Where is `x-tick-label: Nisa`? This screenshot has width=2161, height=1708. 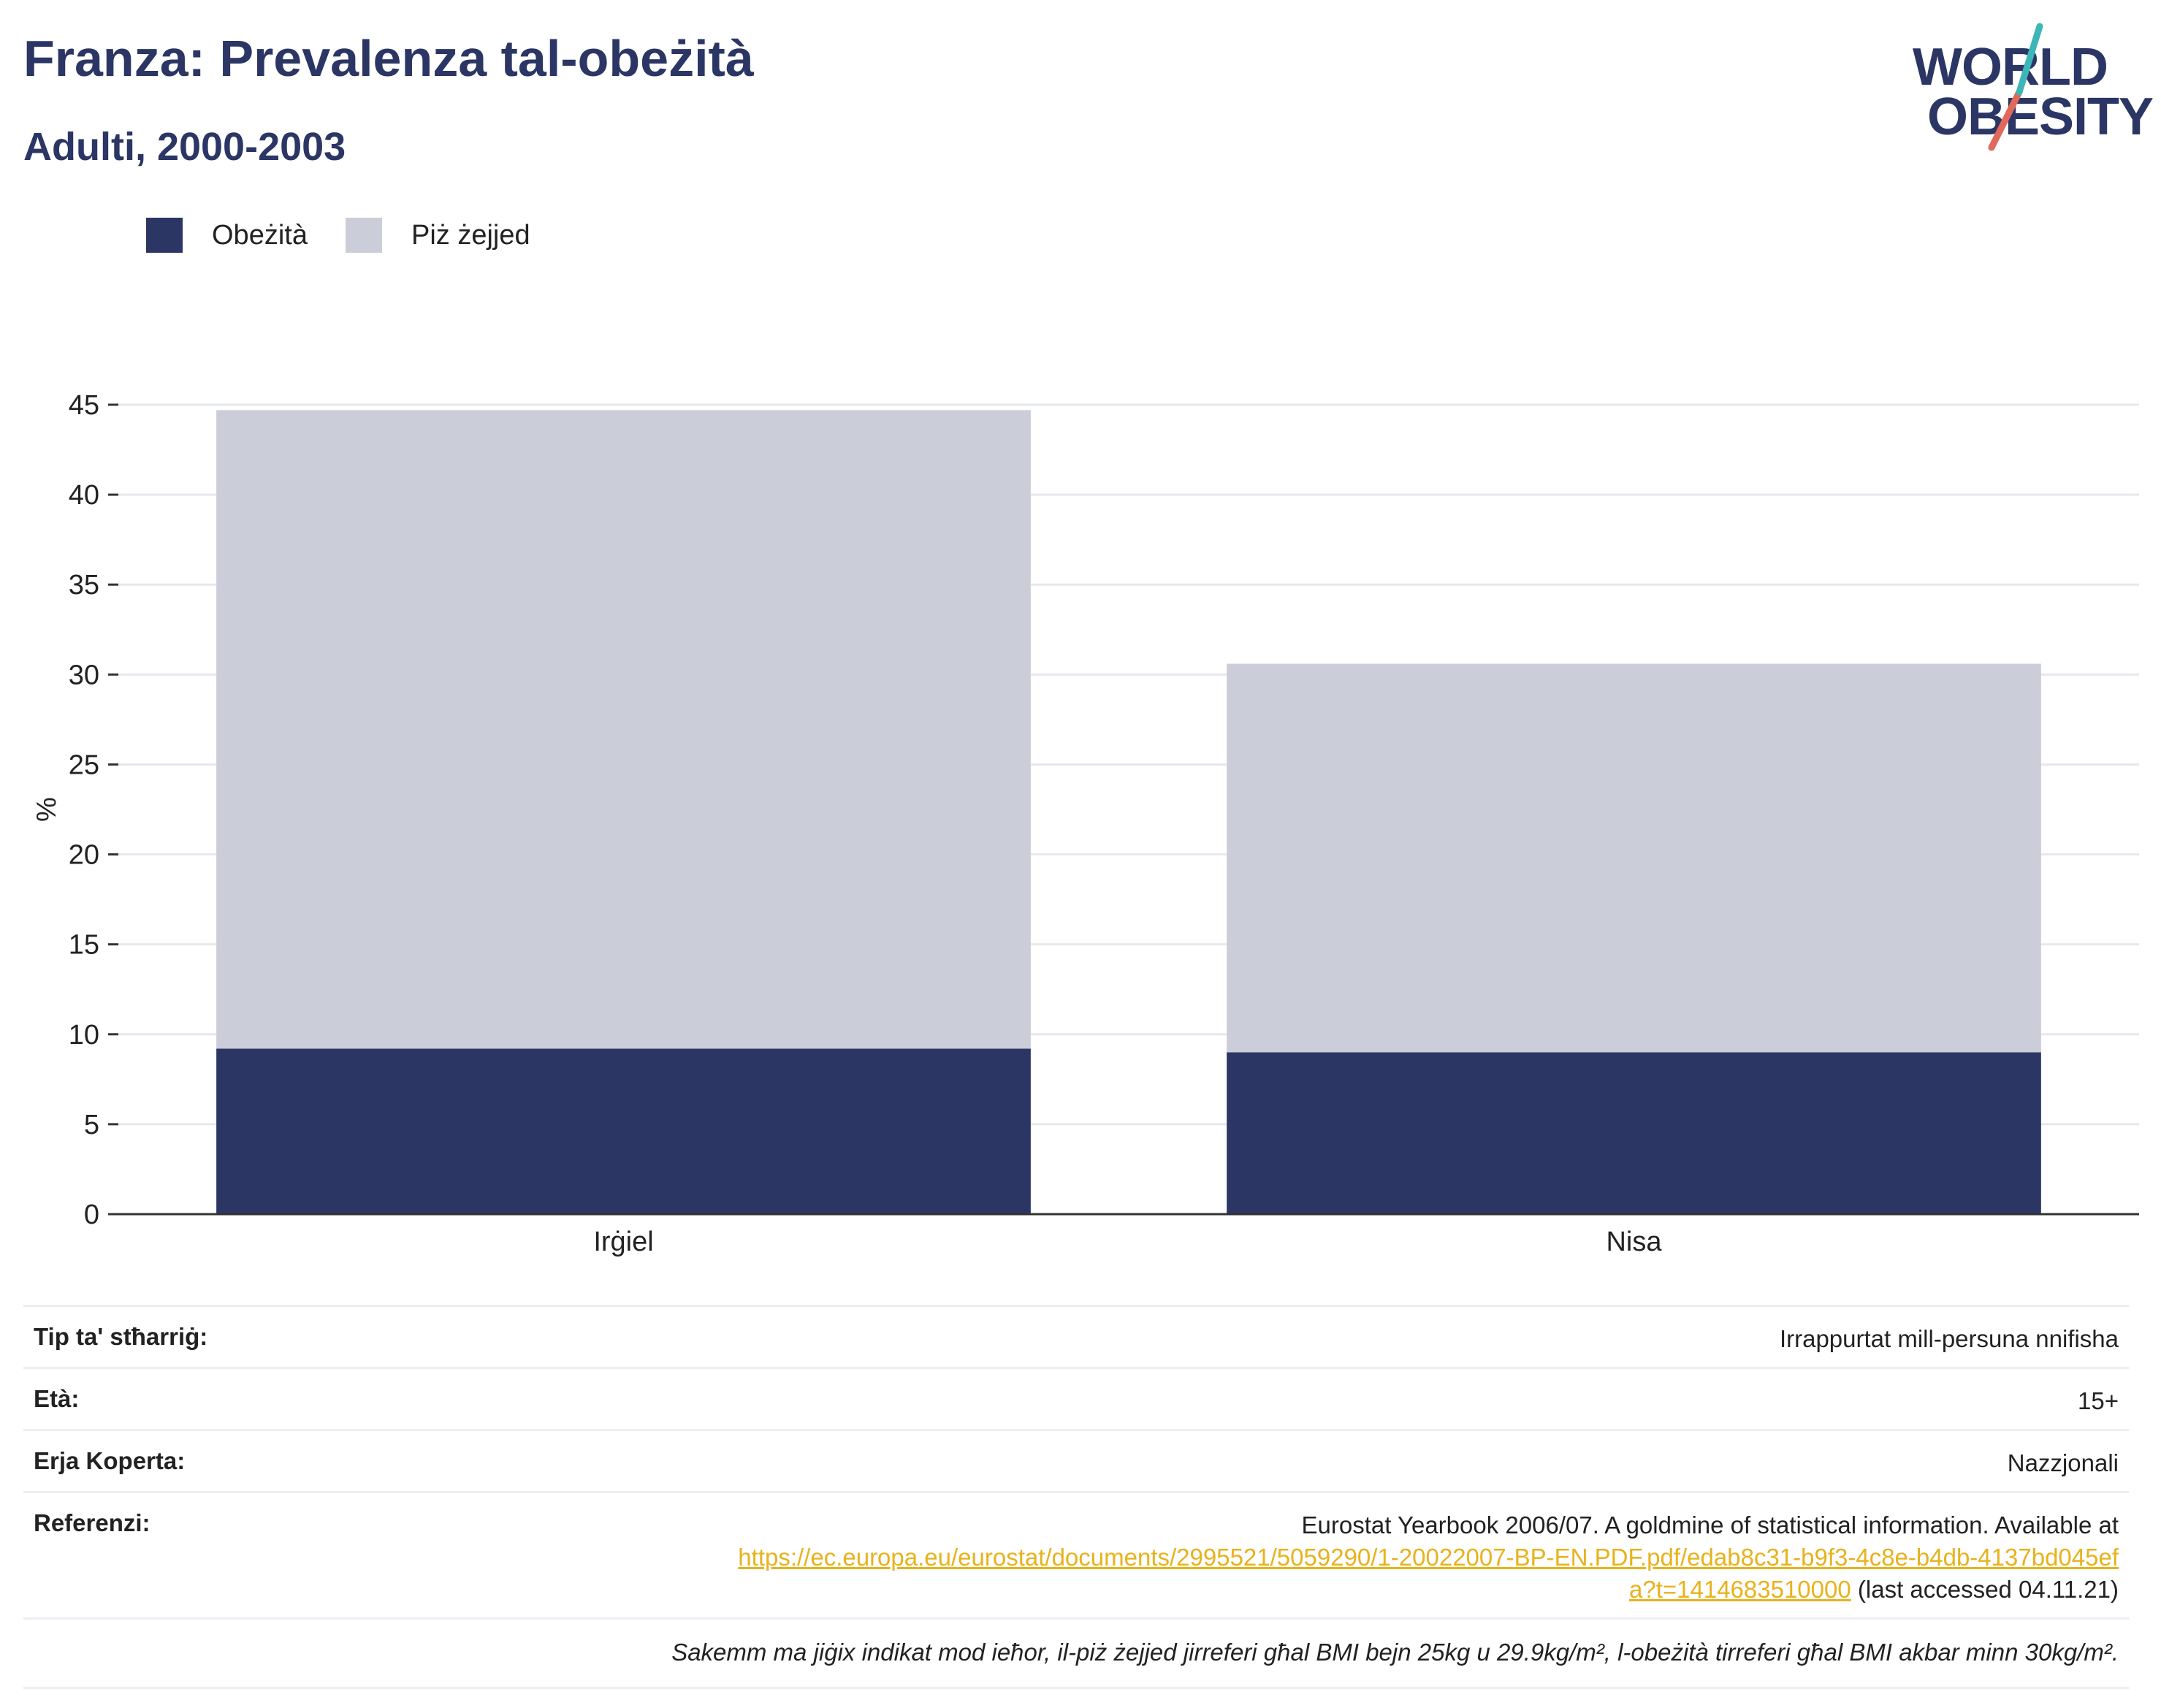
x-tick-label: Nisa is located at coordinates (1634, 1242).